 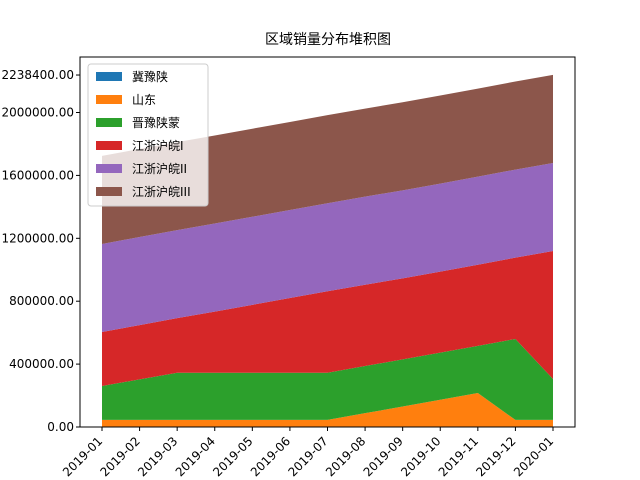 I want to click on legend-label: 冀豫陕, so click(x=150, y=76).